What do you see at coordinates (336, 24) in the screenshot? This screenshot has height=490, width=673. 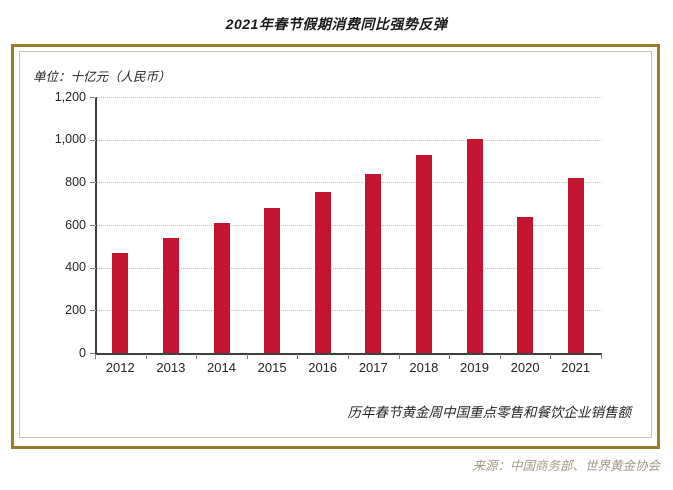 I see `chart-title: 2021年春节假期消费同比强势反弹` at bounding box center [336, 24].